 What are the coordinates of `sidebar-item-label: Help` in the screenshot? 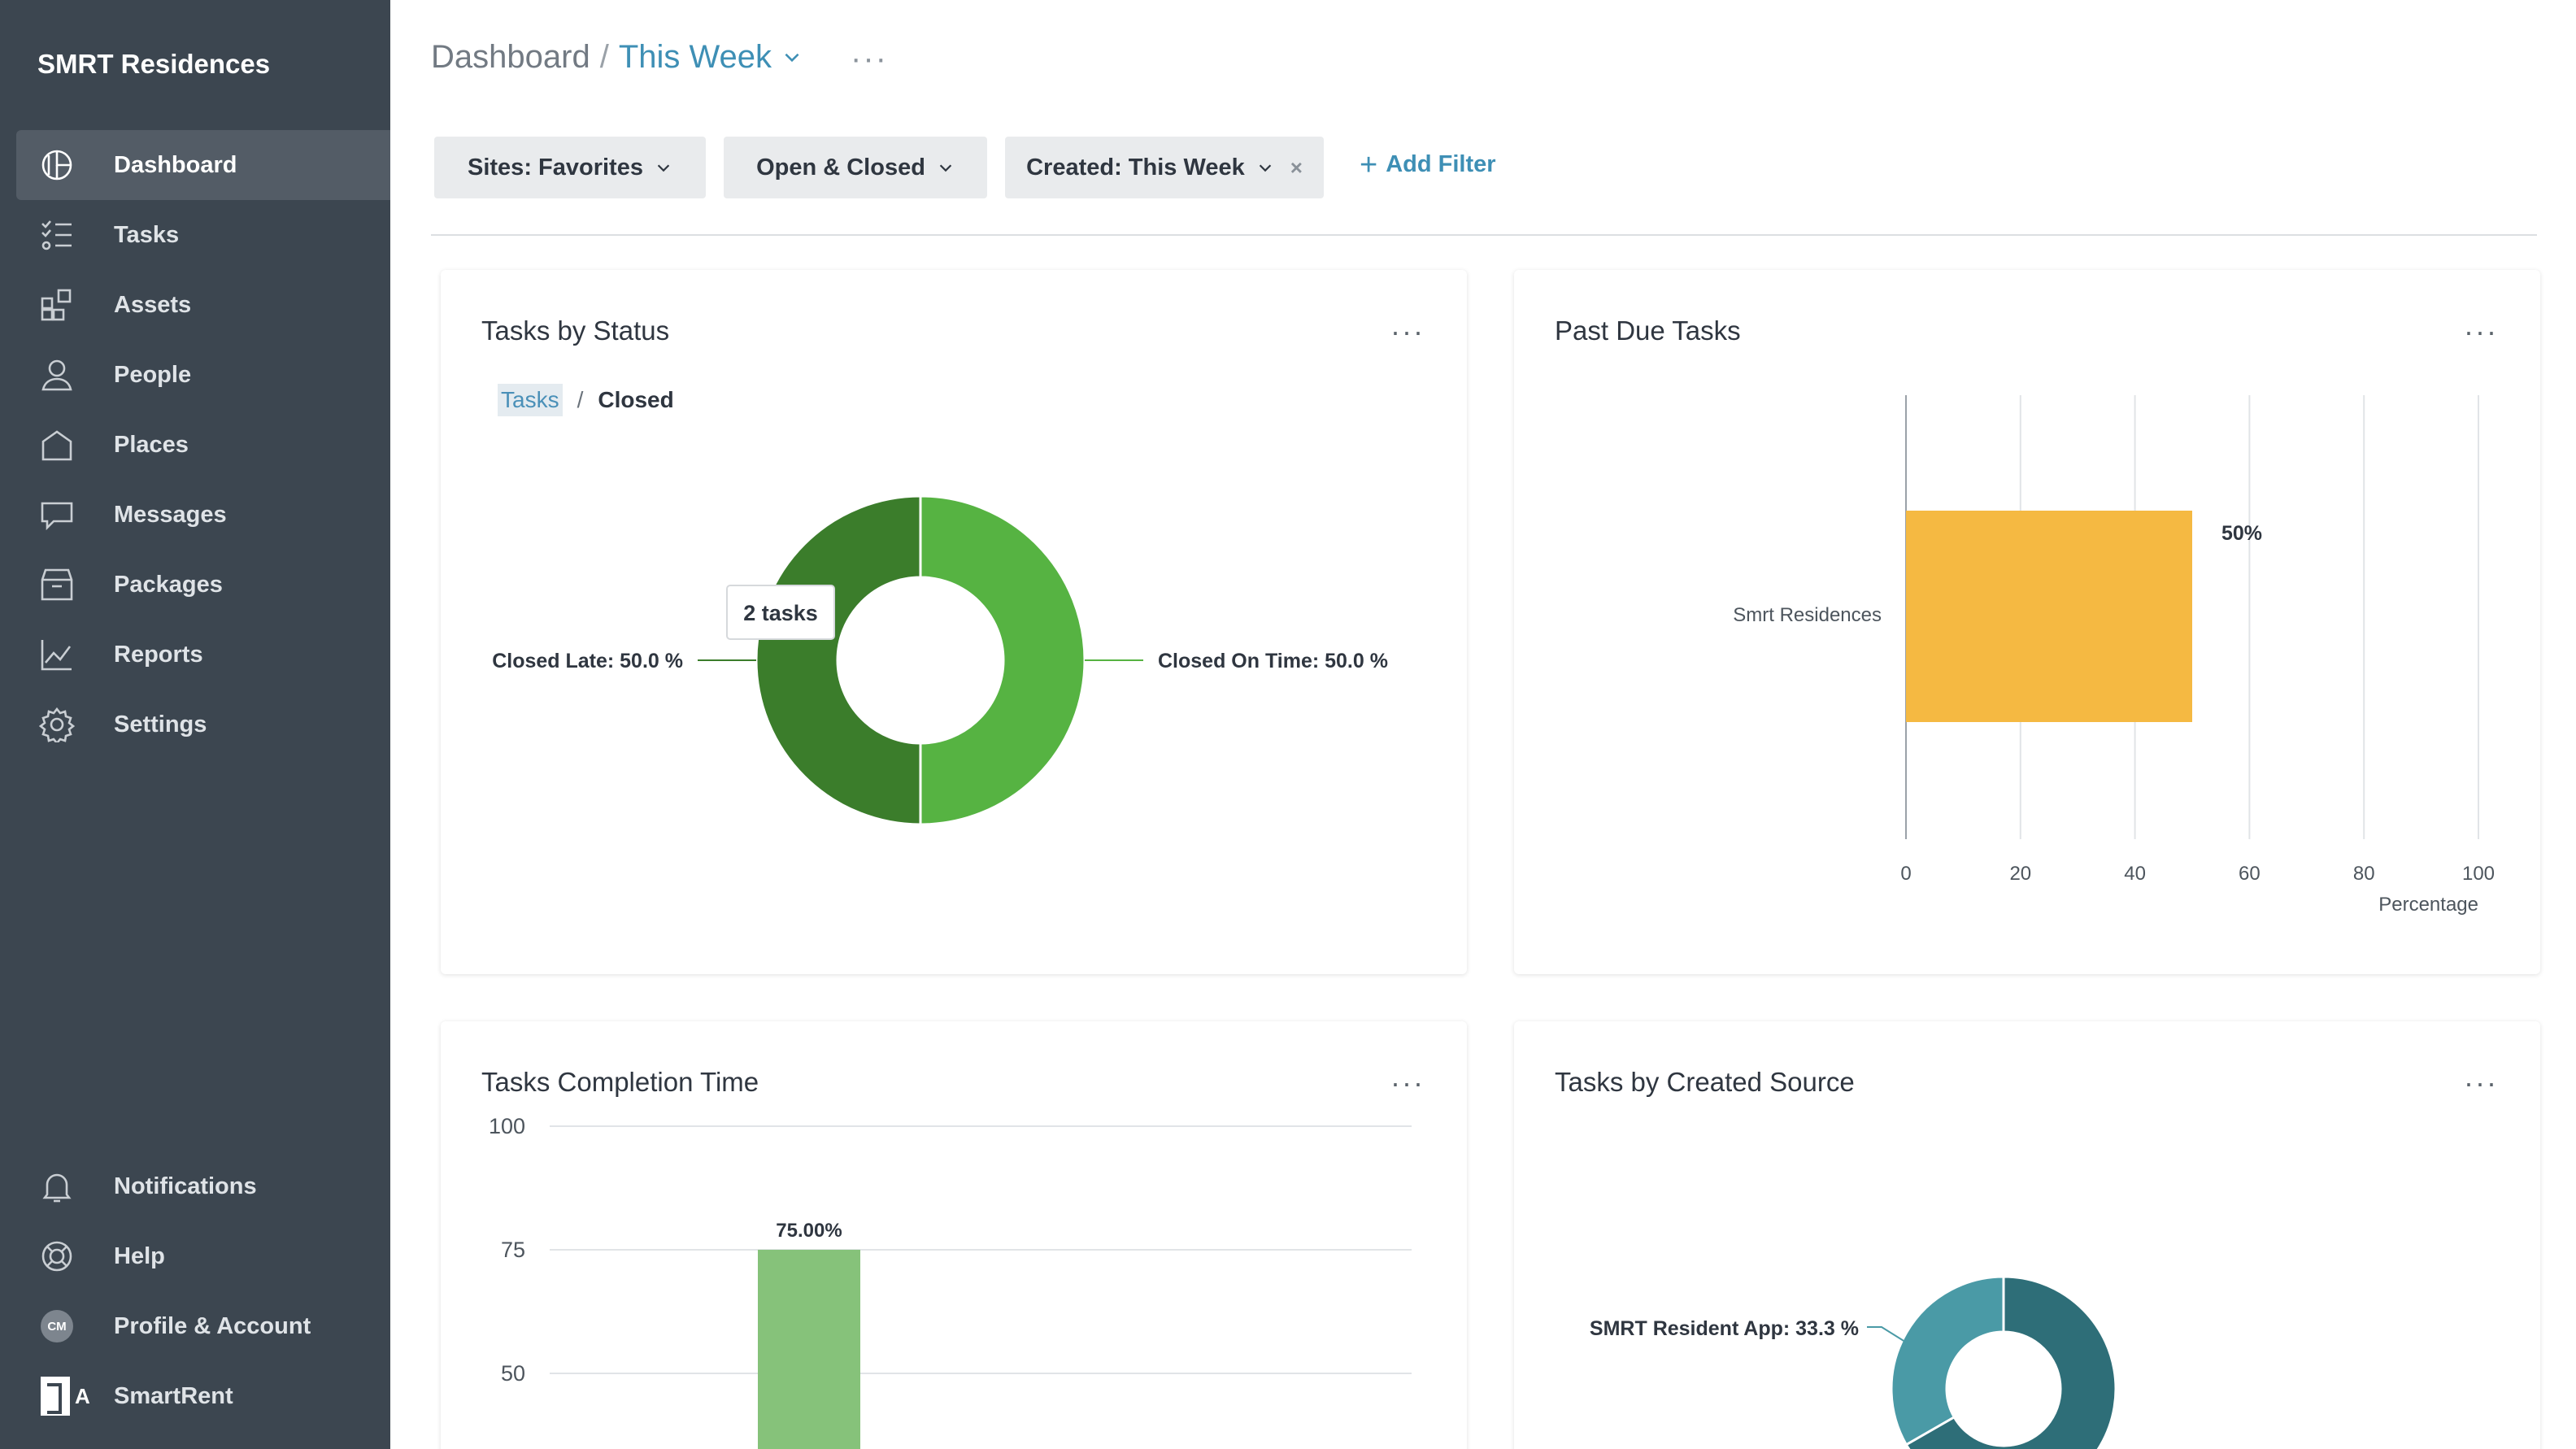 It's located at (139, 1255).